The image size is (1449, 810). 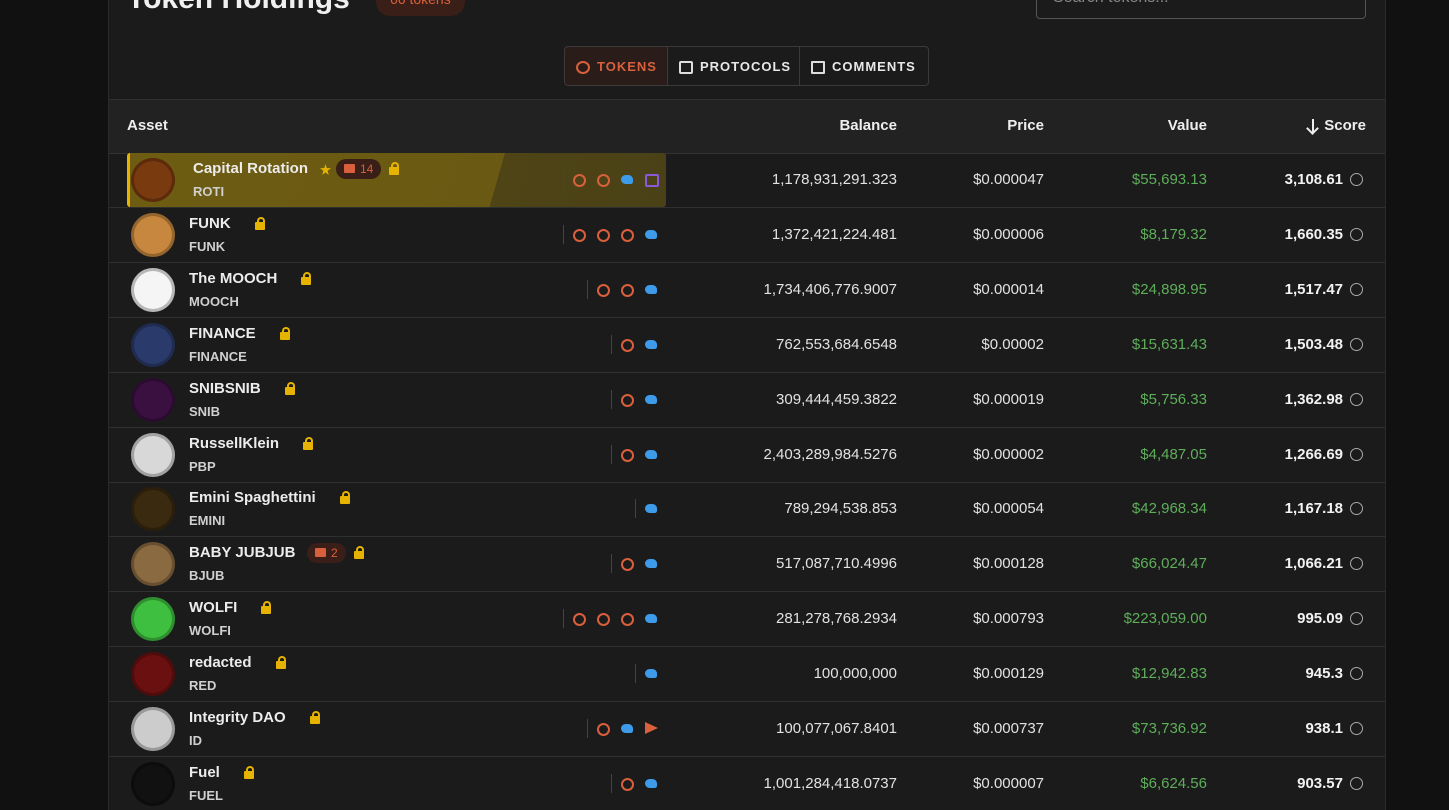 I want to click on tab-icon, so click(x=583, y=67).